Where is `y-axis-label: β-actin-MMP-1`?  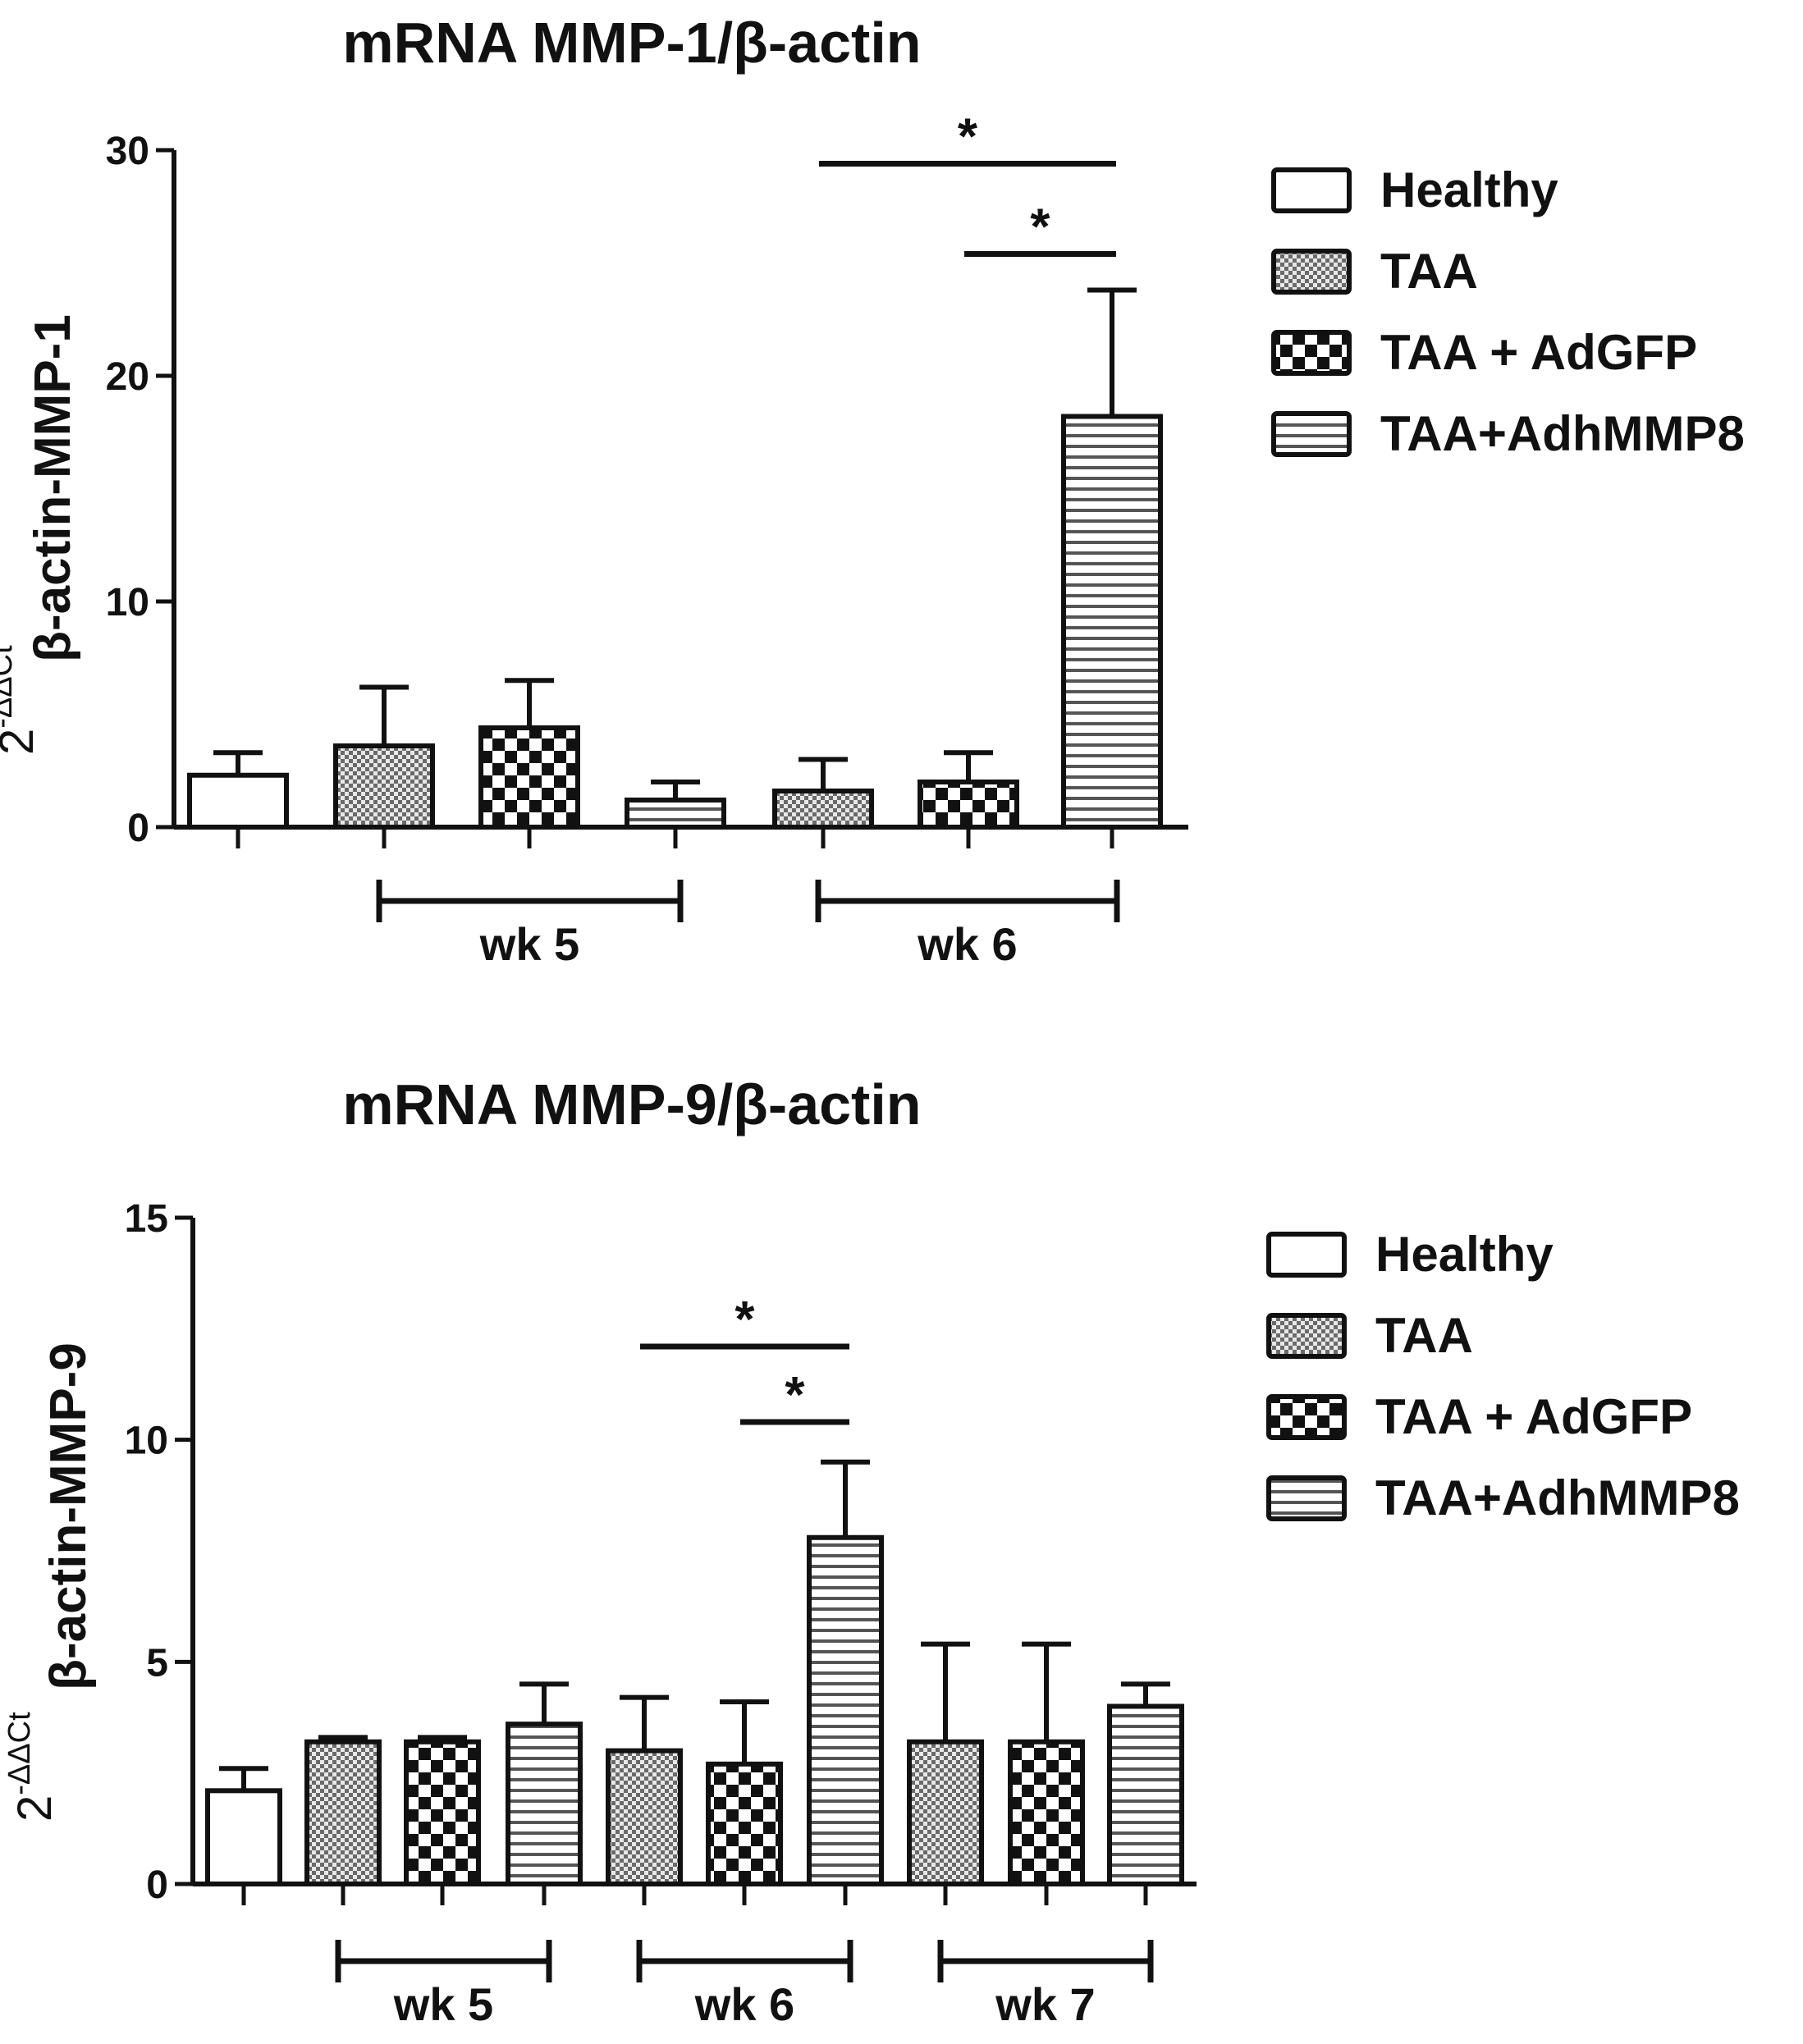 y-axis-label: β-actin-MMP-1 is located at coordinates (53, 488).